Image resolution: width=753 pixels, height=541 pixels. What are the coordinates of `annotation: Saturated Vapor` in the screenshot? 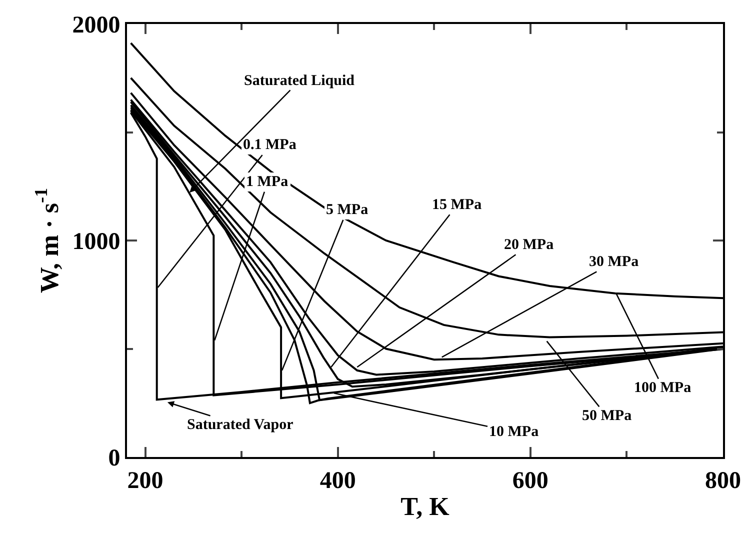 It's located at (240, 425).